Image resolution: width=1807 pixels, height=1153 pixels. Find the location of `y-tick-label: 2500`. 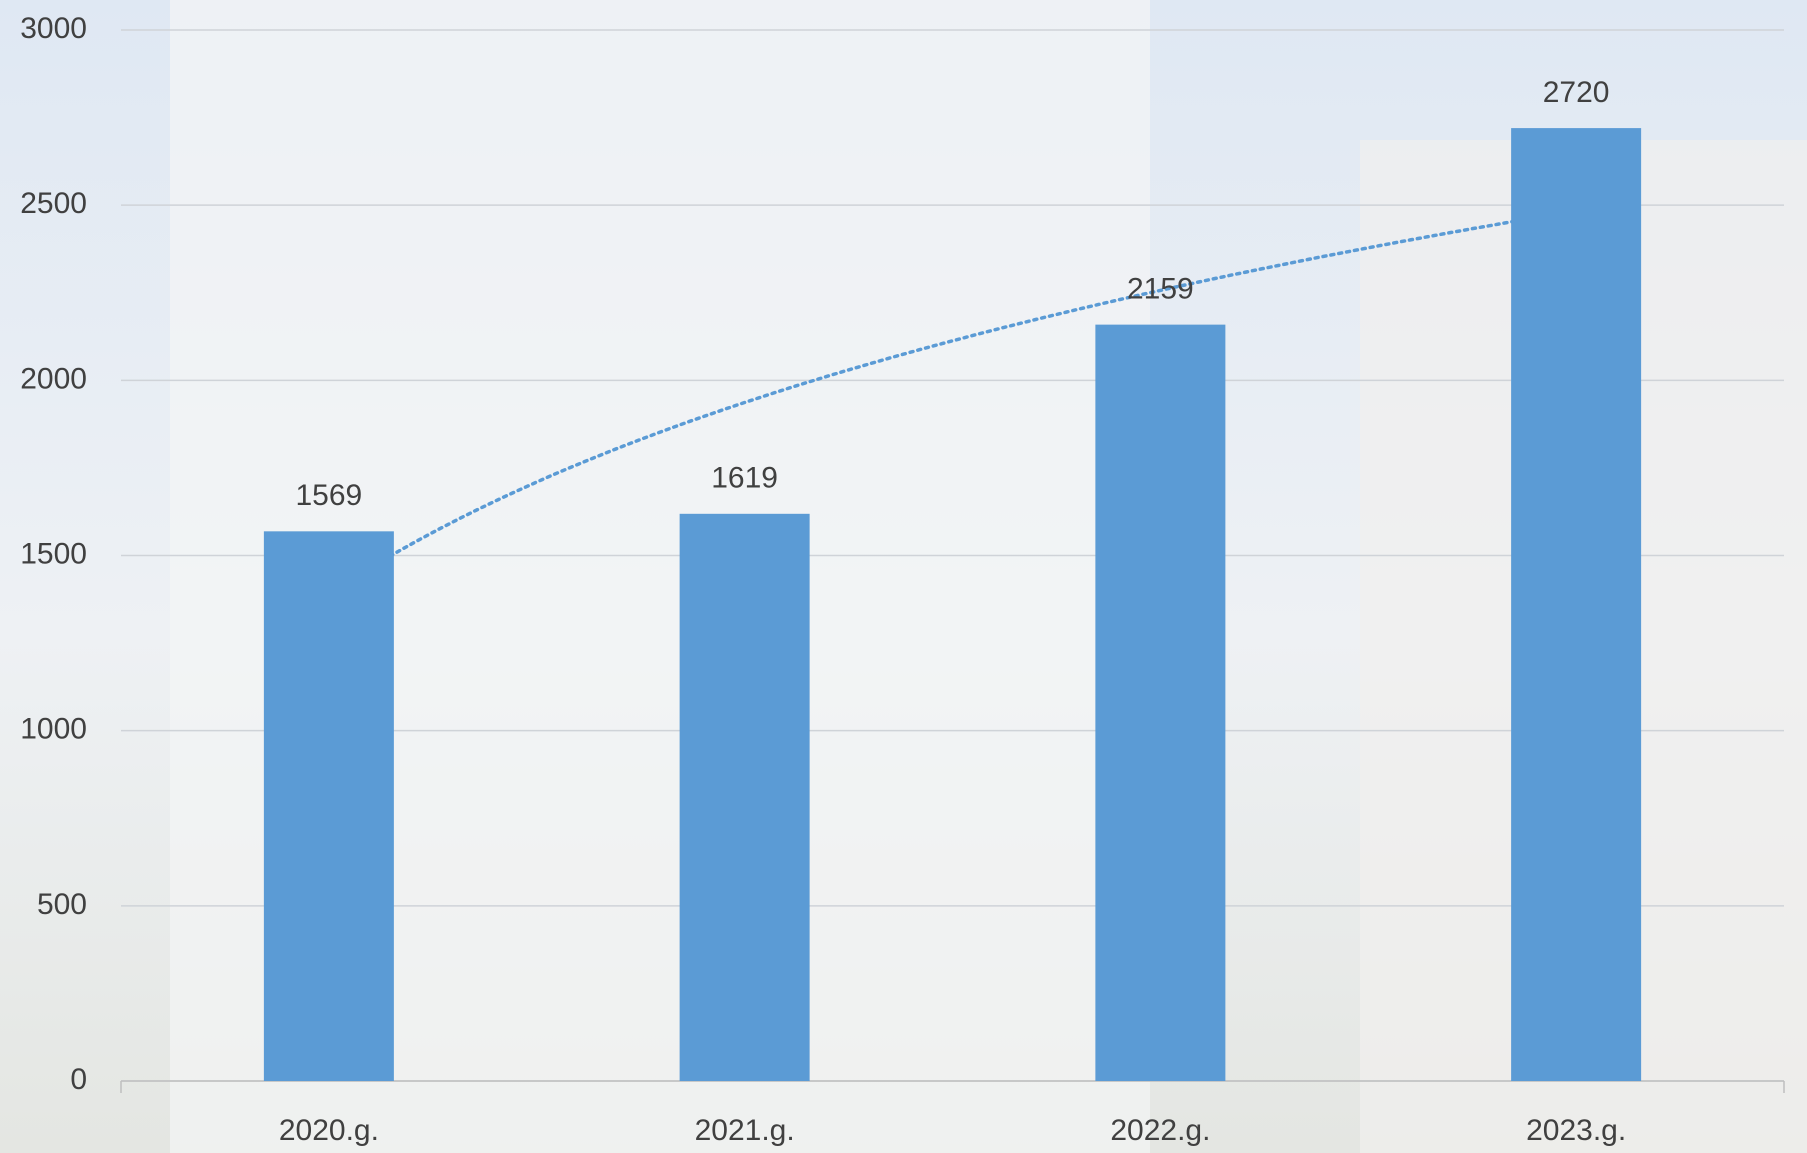

y-tick-label: 2500 is located at coordinates (53, 203).